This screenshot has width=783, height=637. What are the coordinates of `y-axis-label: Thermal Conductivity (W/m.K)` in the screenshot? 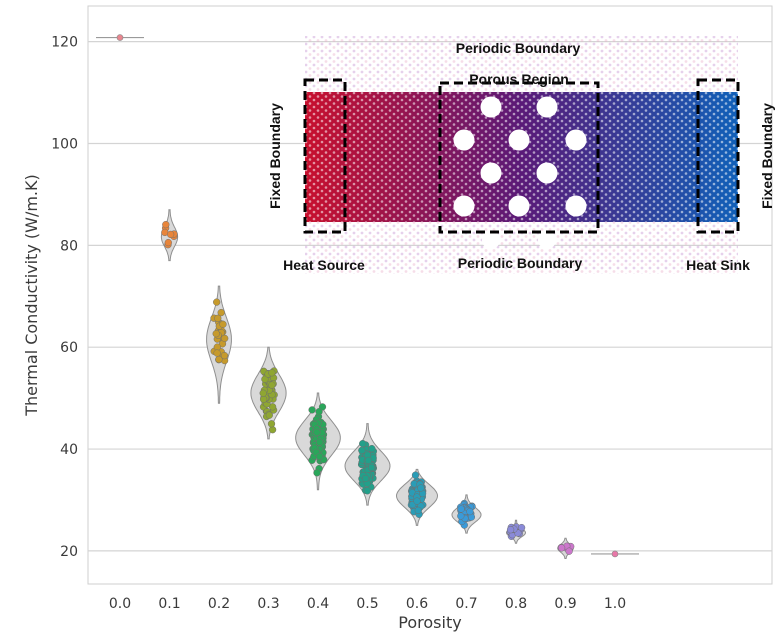 It's located at (31, 295).